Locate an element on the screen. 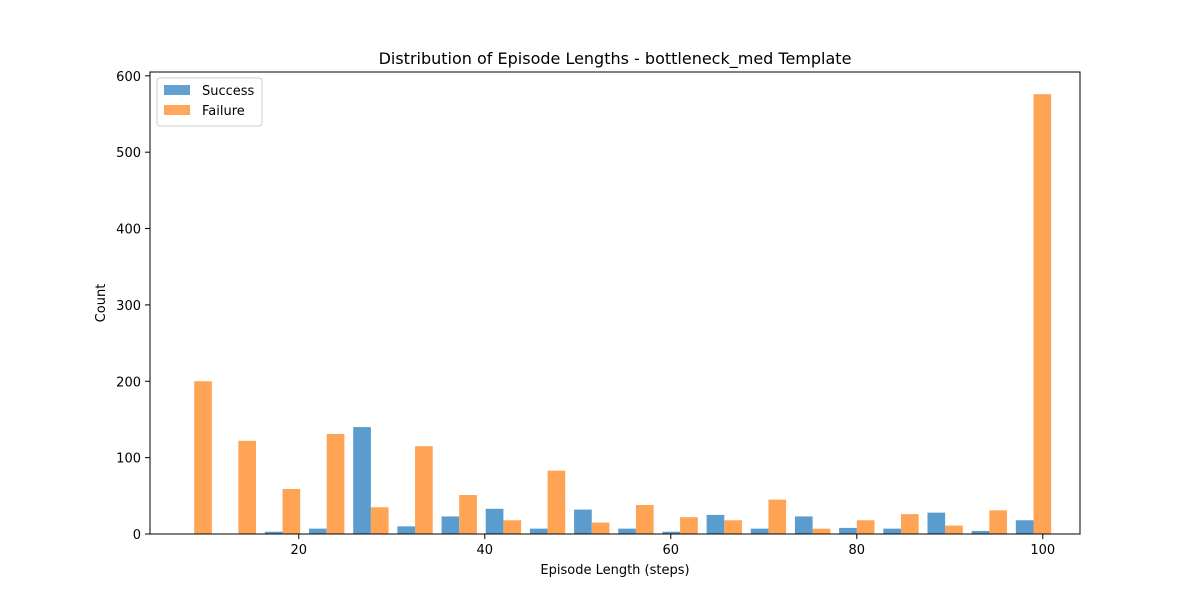 The height and width of the screenshot is (604, 1200). legend-swatch-failure is located at coordinates (177, 110).